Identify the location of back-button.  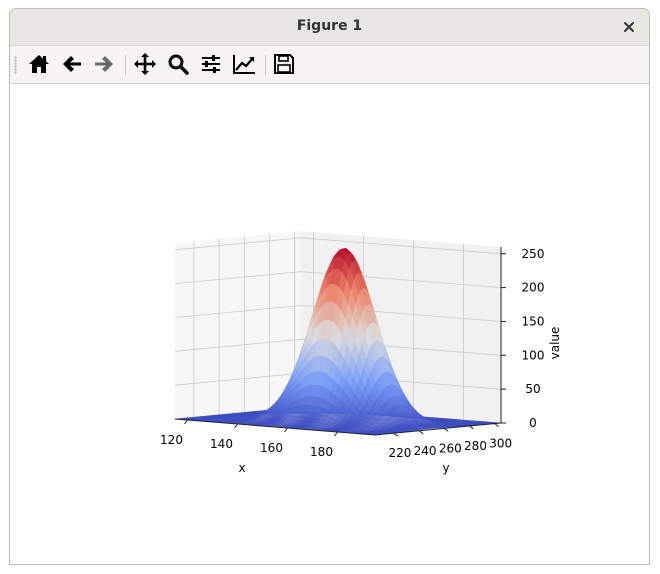
(72, 64).